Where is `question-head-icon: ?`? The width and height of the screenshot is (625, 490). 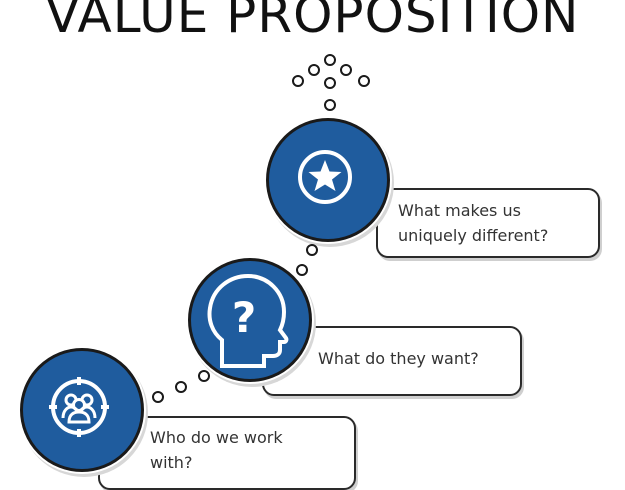 question-head-icon: ? is located at coordinates (248, 320).